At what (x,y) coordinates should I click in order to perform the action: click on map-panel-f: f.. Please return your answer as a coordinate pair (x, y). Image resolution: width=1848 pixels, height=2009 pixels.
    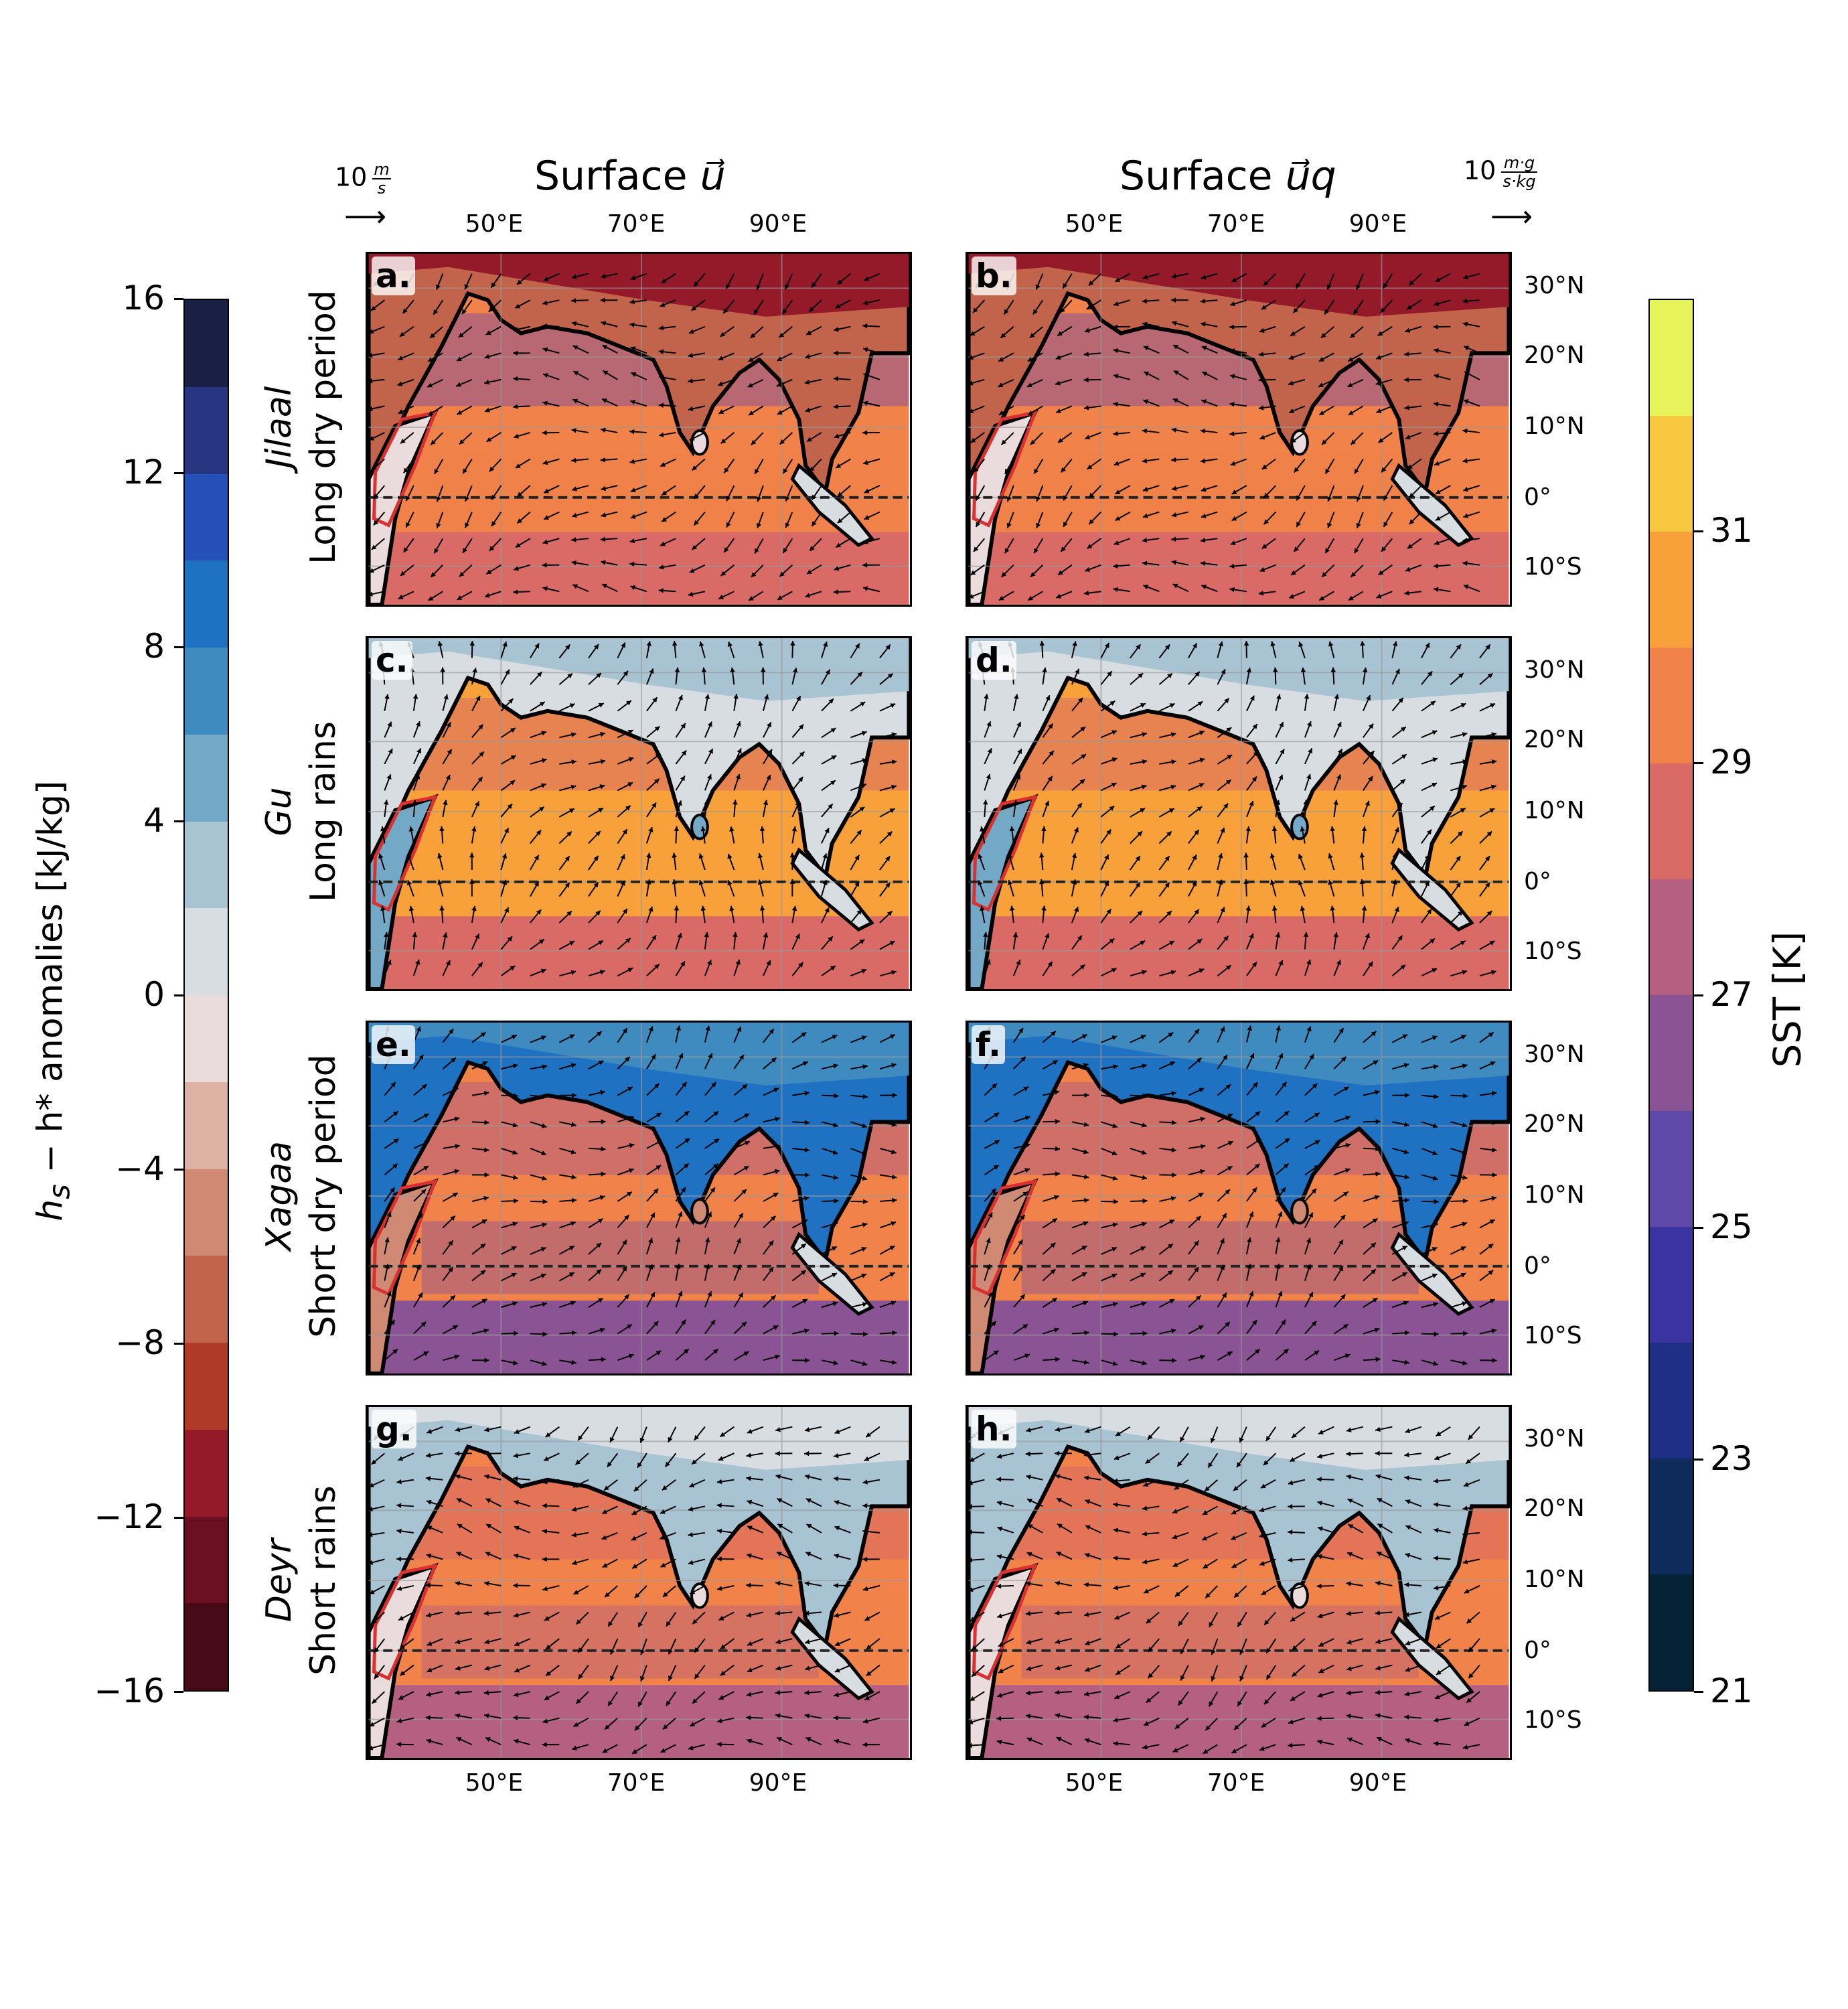
    Looking at the image, I should click on (1239, 1198).